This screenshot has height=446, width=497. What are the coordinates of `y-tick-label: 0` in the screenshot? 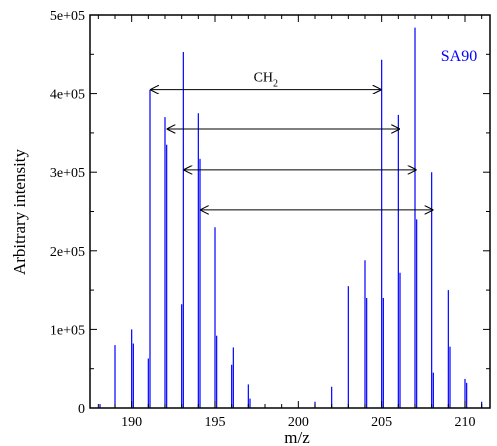 It's located at (81, 409).